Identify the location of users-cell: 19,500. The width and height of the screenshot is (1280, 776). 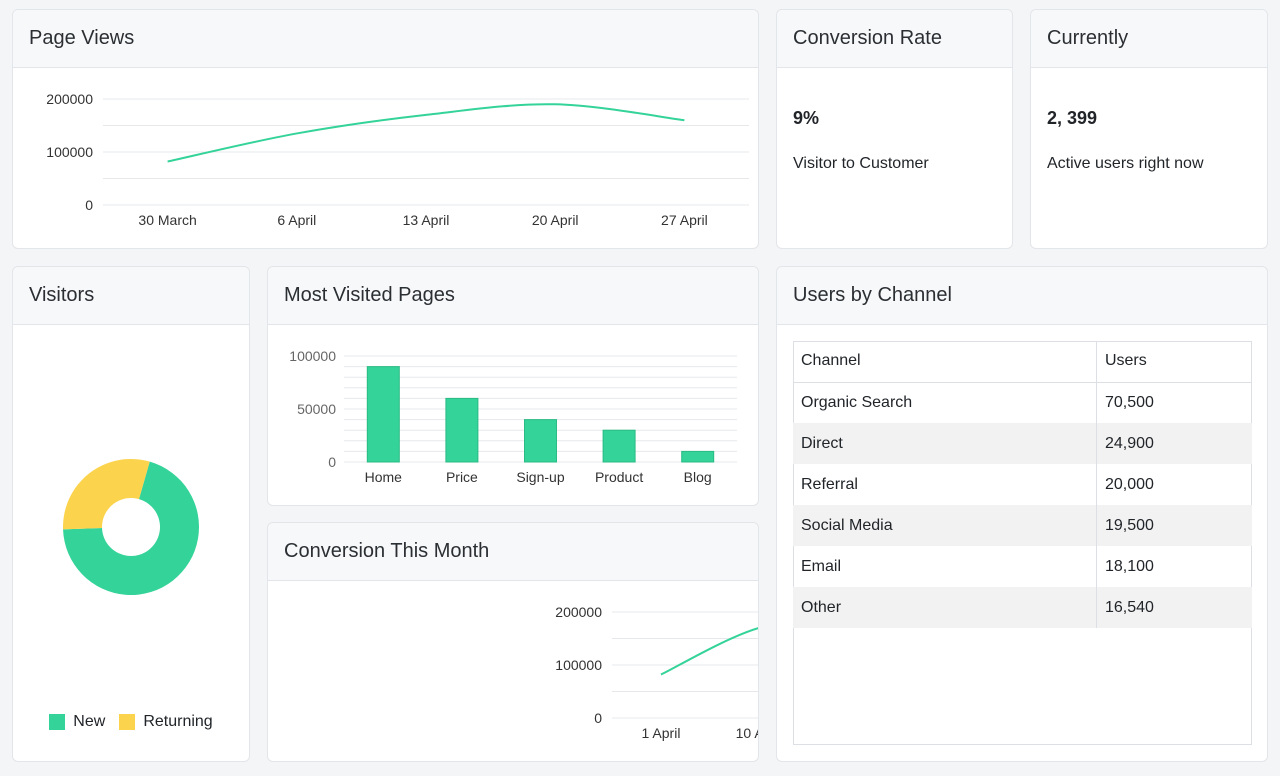
(1129, 525).